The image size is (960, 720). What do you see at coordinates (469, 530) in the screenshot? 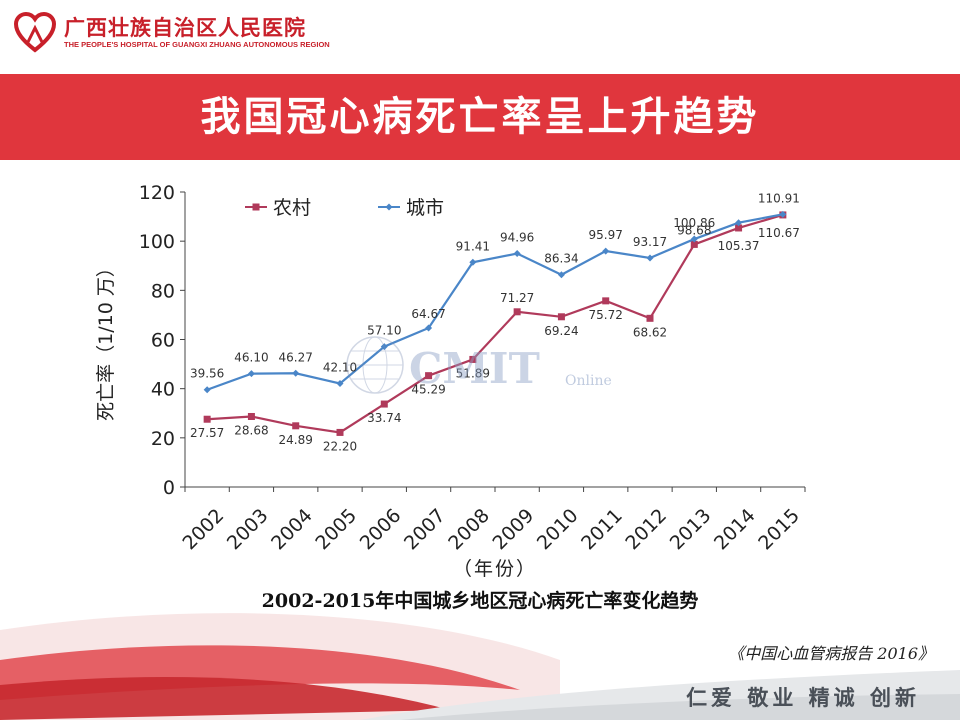
I see `x-tick-label: 2008` at bounding box center [469, 530].